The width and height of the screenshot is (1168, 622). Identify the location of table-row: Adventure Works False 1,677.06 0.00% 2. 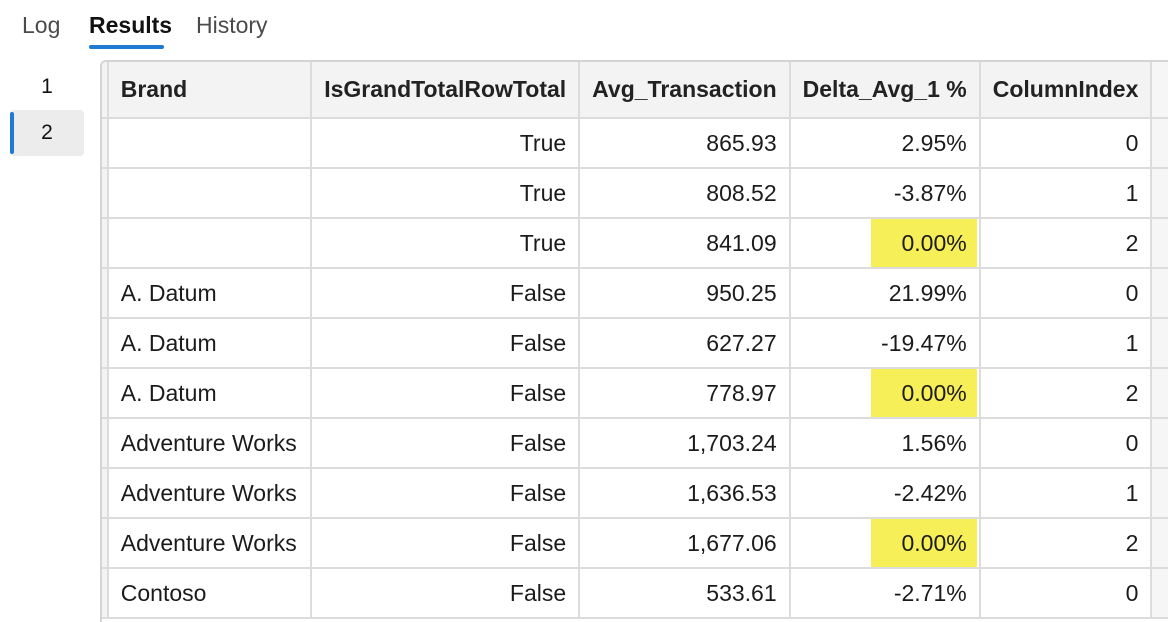
(635, 543).